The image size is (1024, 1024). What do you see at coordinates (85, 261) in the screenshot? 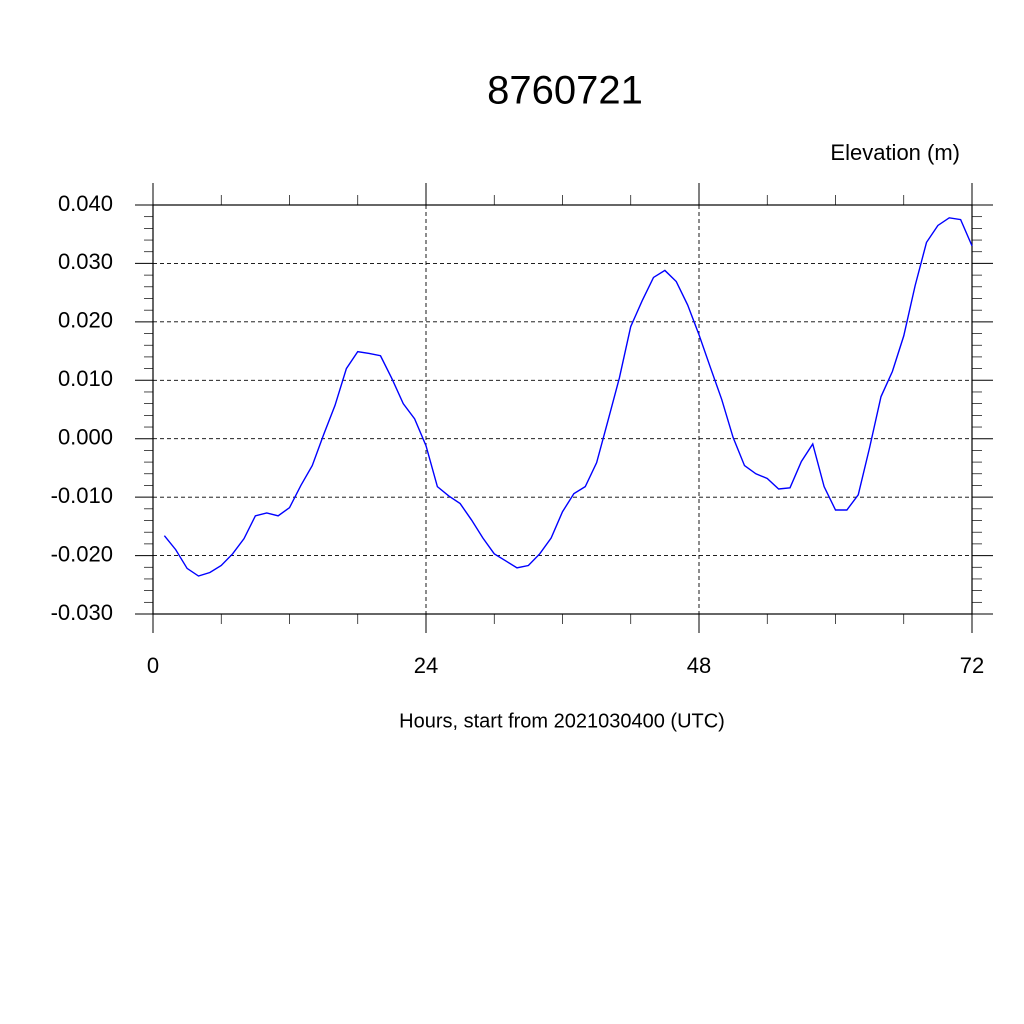
I see `y-tick-label: 0.030` at bounding box center [85, 261].